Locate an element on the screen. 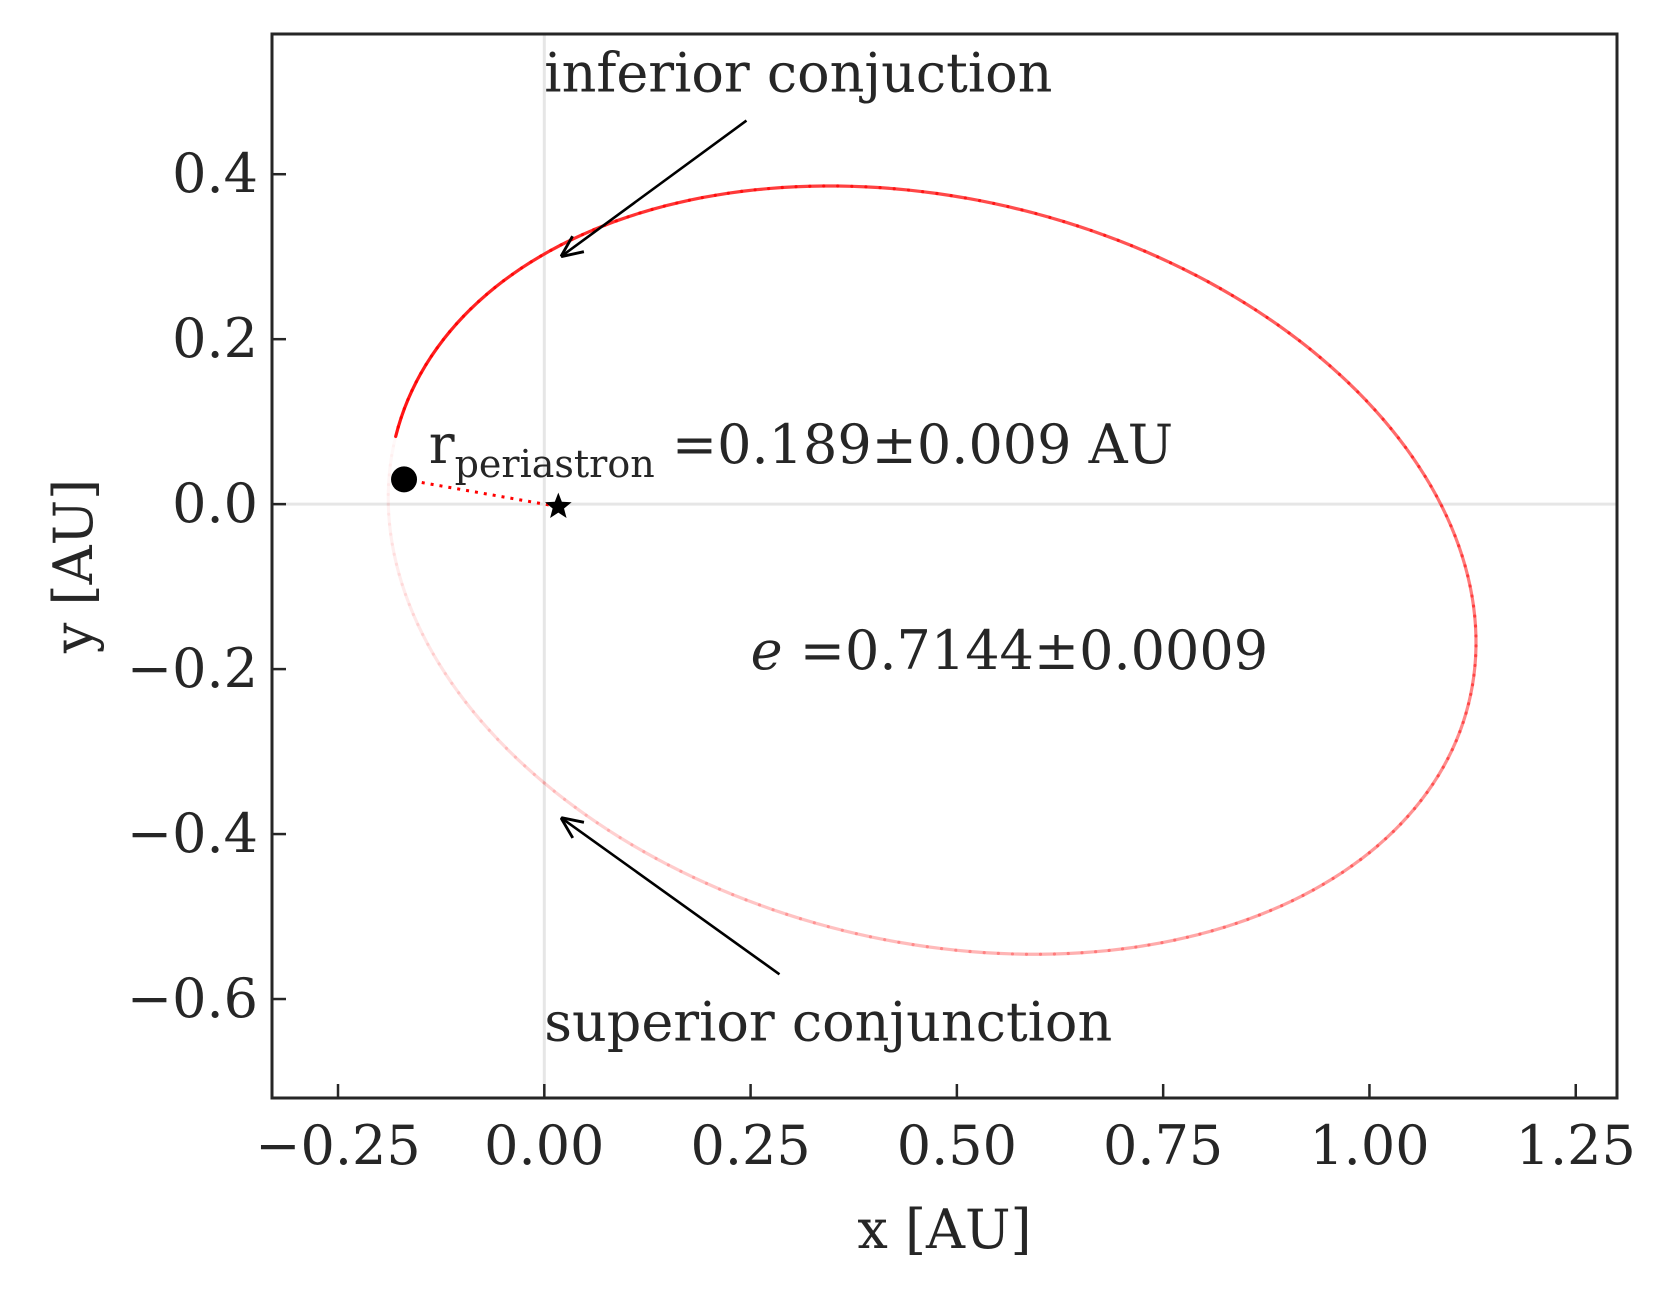 The height and width of the screenshot is (1290, 1661). x-tick-label: 1.00 is located at coordinates (1369, 1145).